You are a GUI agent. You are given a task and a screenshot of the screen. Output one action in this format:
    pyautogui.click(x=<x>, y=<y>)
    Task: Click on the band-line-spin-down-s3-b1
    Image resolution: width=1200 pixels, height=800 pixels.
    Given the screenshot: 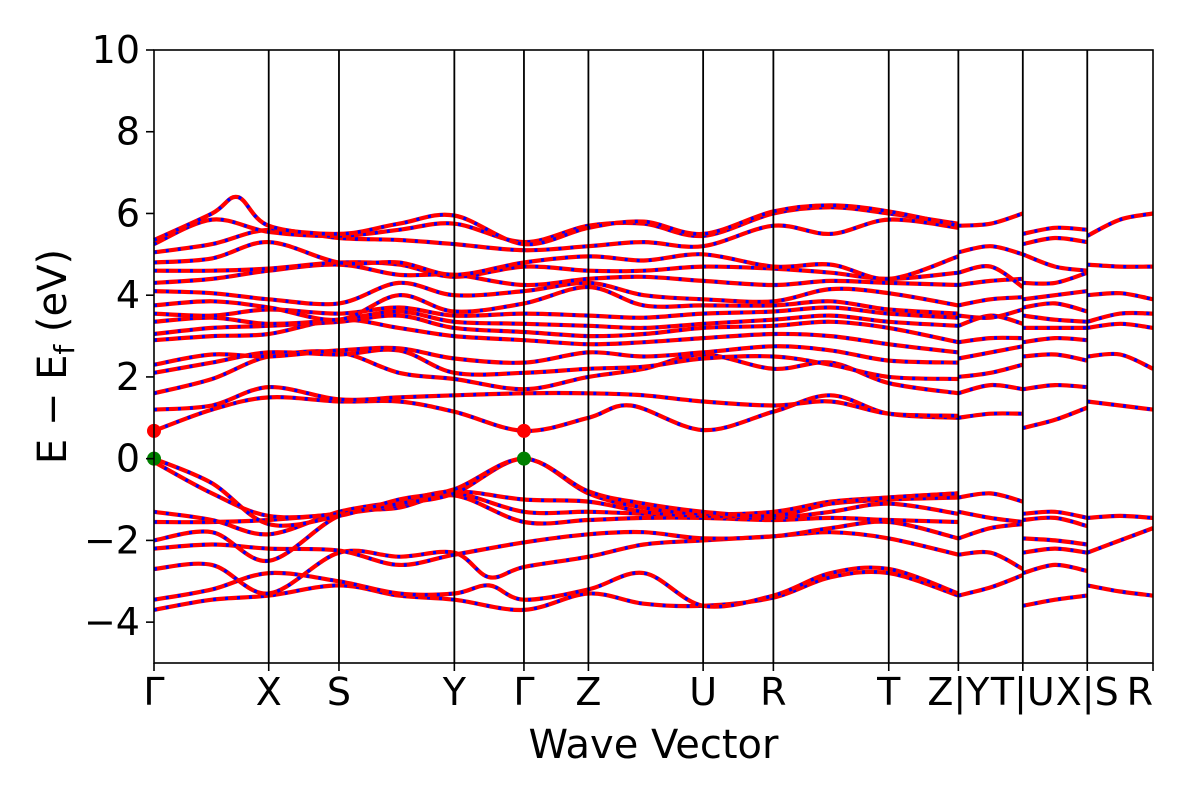 What is the action you would take?
    pyautogui.click(x=1120, y=540)
    